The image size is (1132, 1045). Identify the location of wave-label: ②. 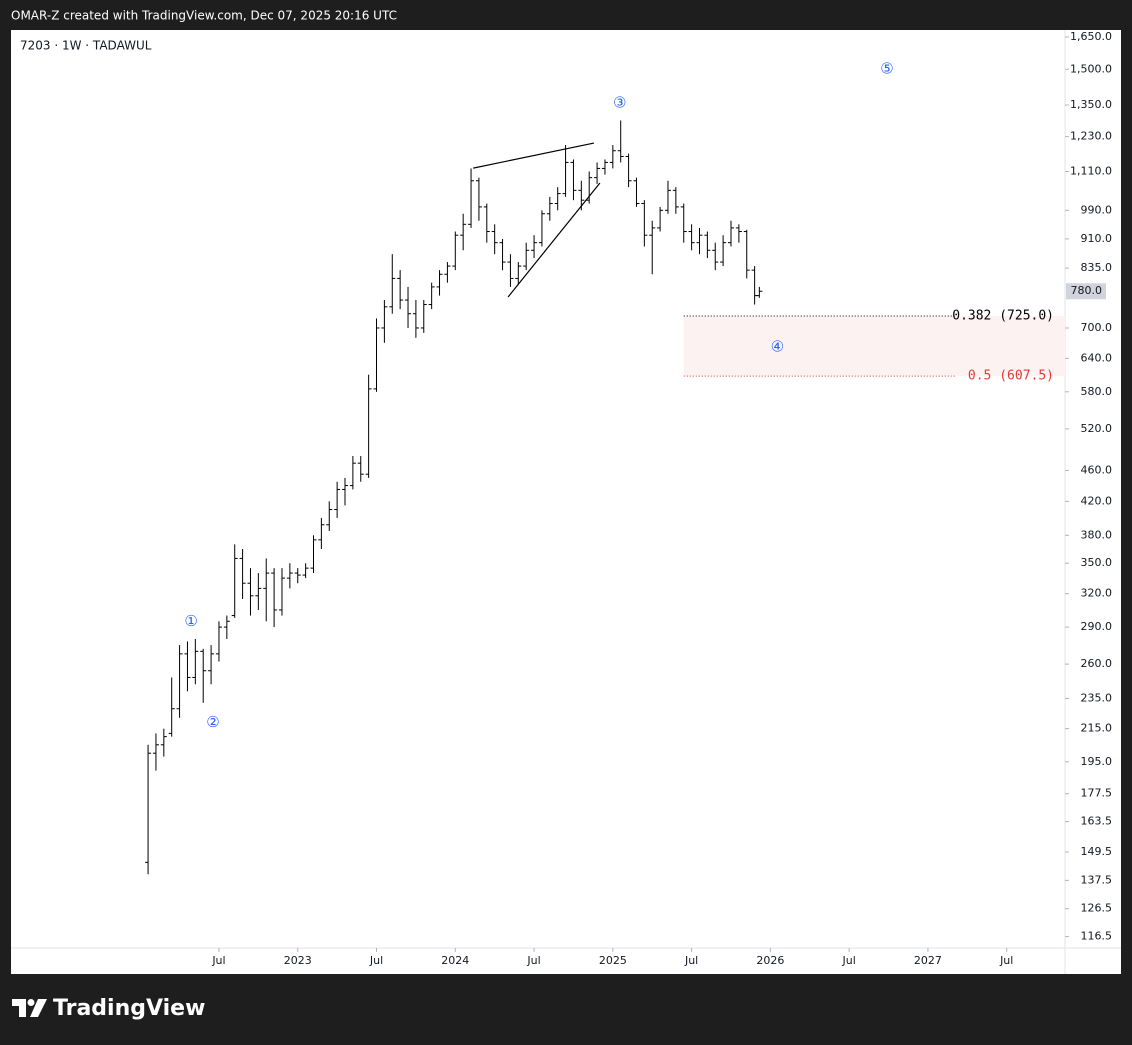
(212, 722).